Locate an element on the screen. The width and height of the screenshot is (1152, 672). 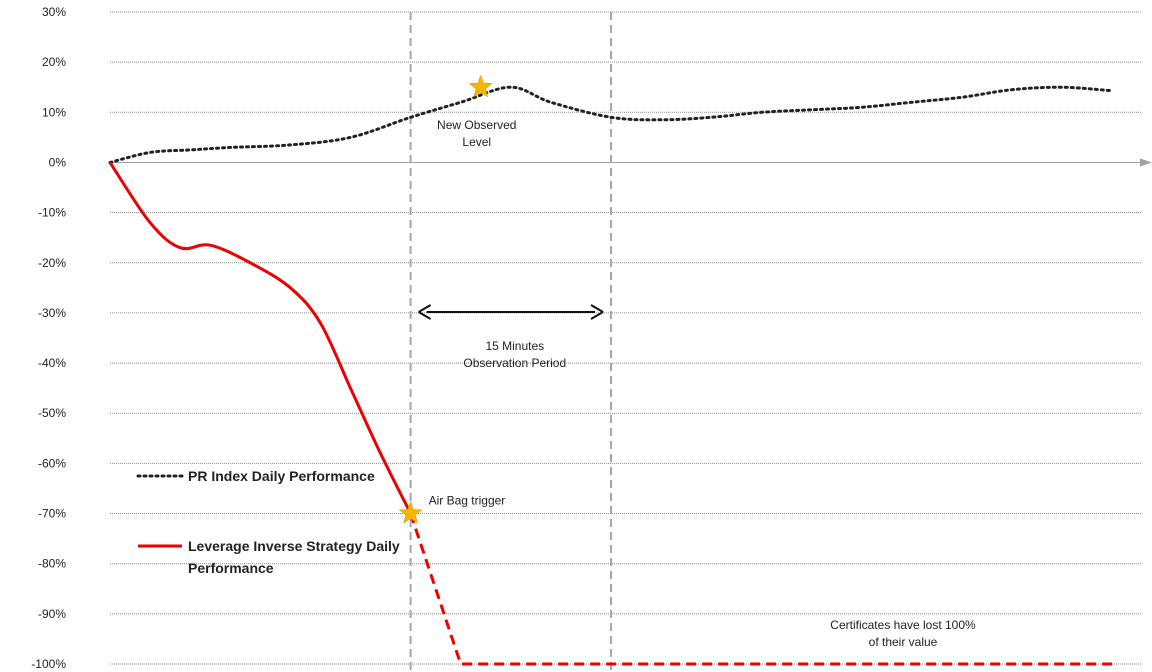
y-tick-label: 30% is located at coordinates (54, 12).